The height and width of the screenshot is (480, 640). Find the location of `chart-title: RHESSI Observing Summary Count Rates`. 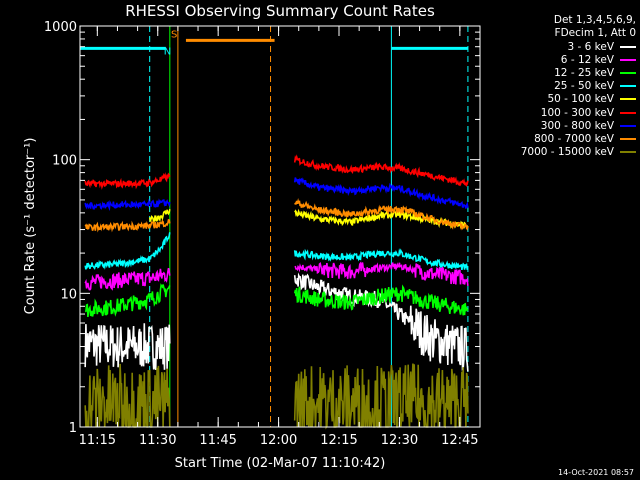

chart-title: RHESSI Observing Summary Count Rates is located at coordinates (280, 11).